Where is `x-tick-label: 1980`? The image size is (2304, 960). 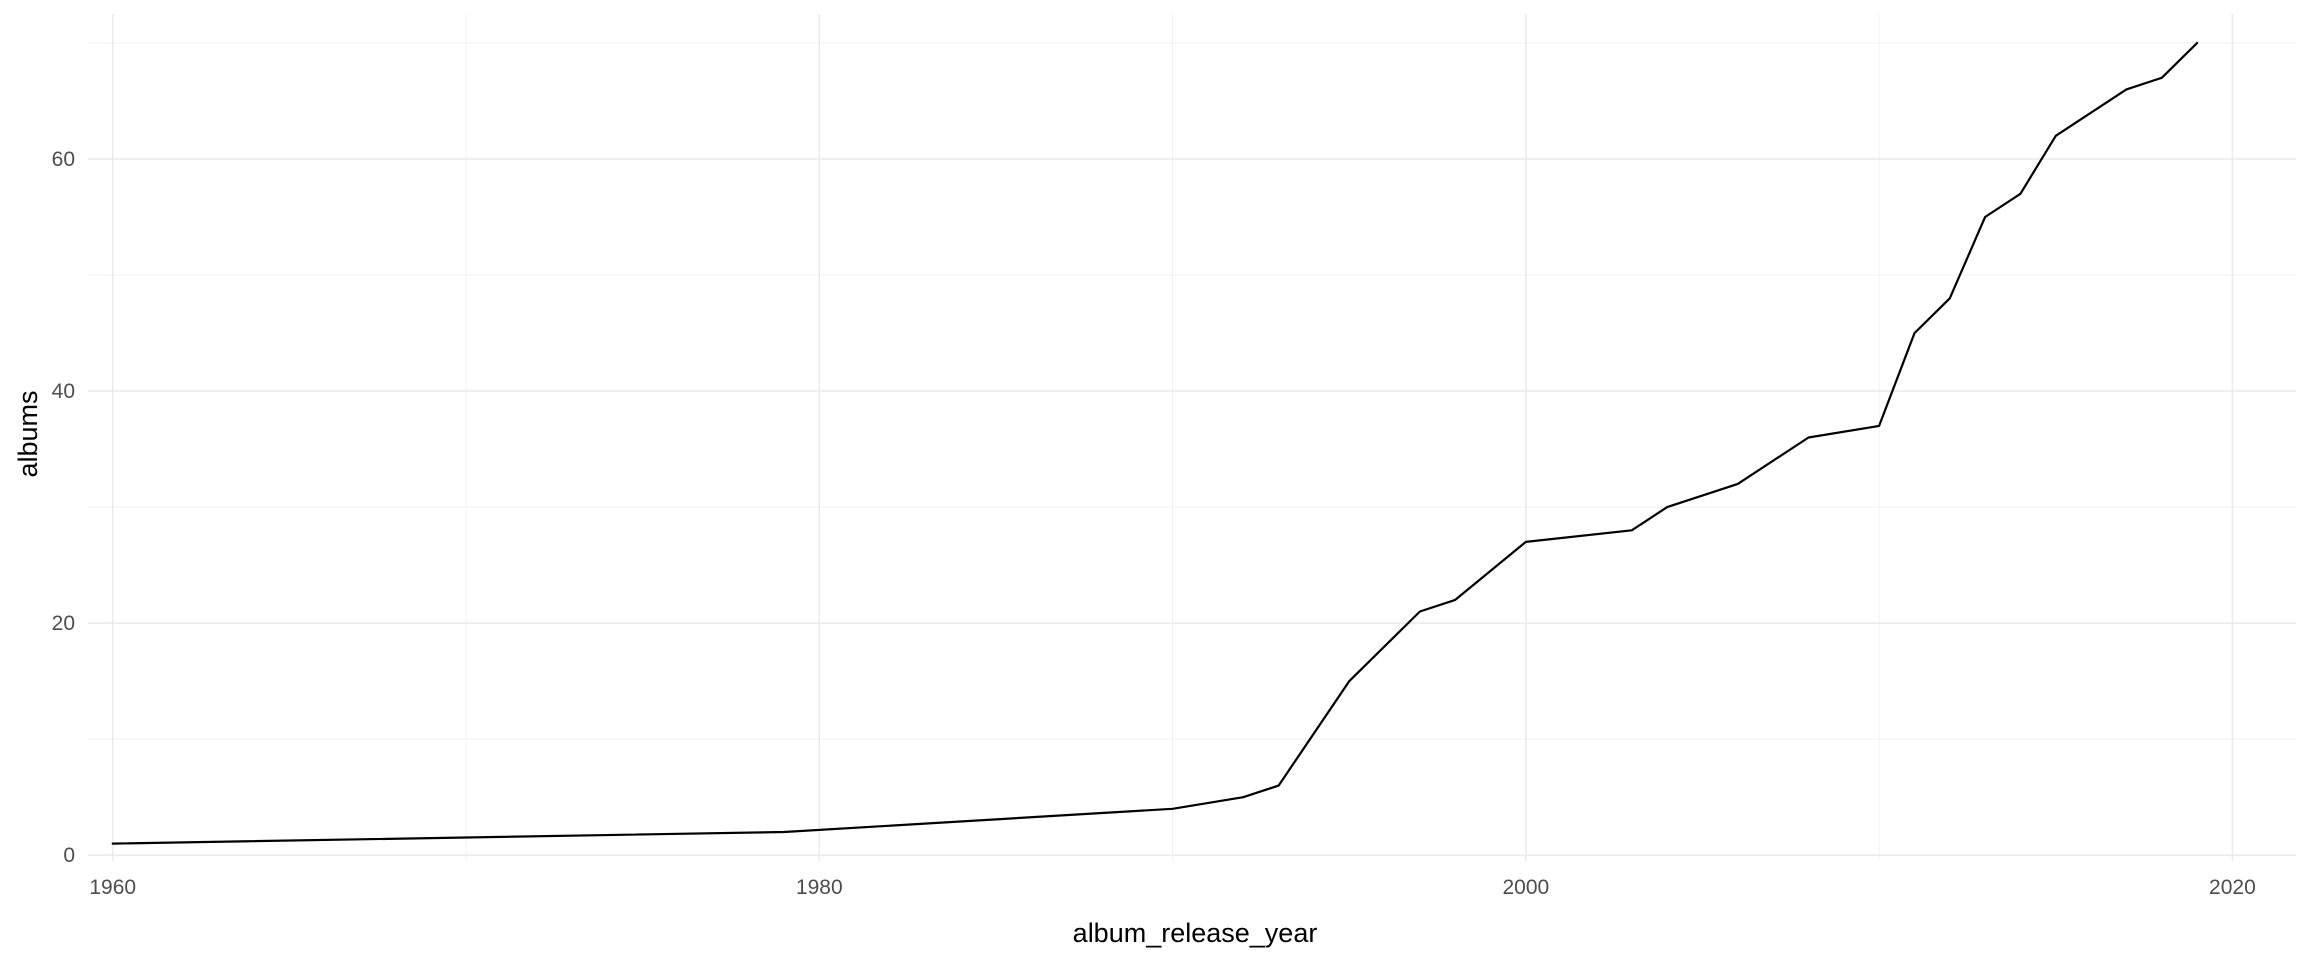
x-tick-label: 1980 is located at coordinates (819, 887).